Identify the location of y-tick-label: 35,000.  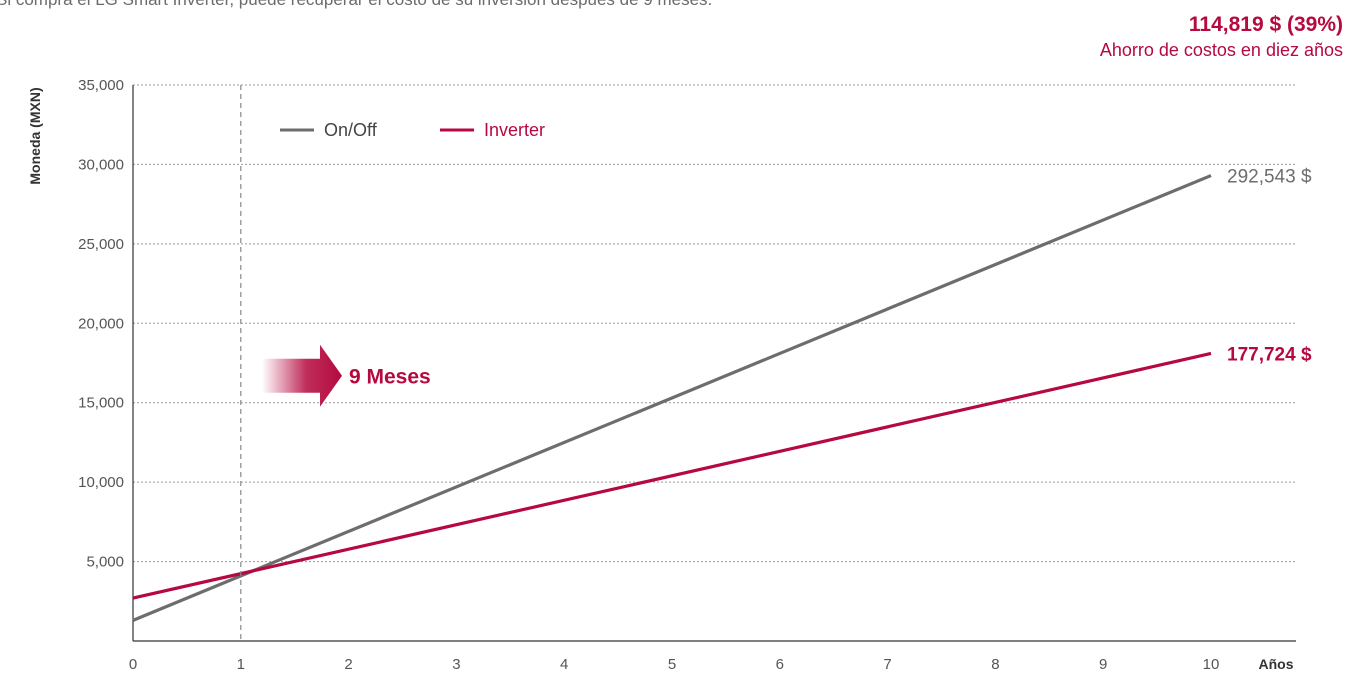
(101, 85).